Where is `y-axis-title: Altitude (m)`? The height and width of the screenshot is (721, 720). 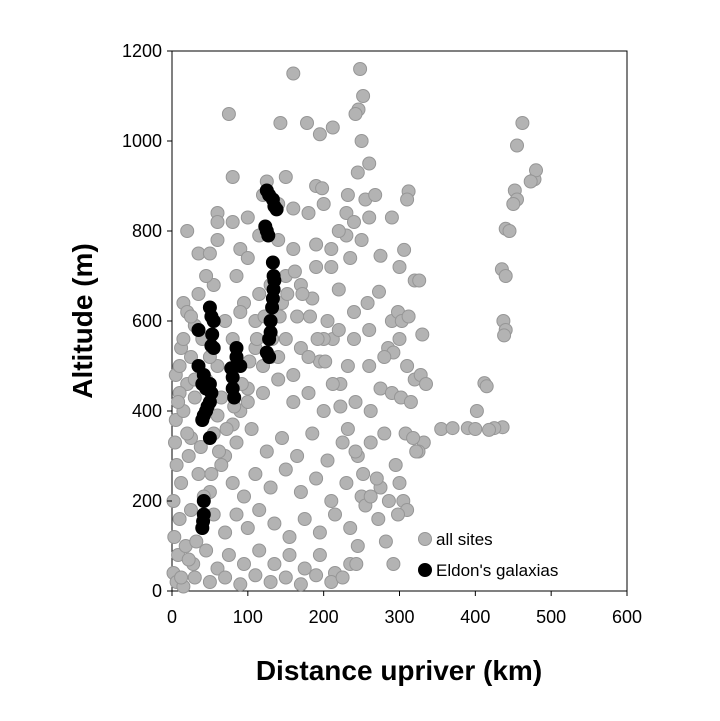
y-axis-title: Altitude (m) is located at coordinates (82, 321).